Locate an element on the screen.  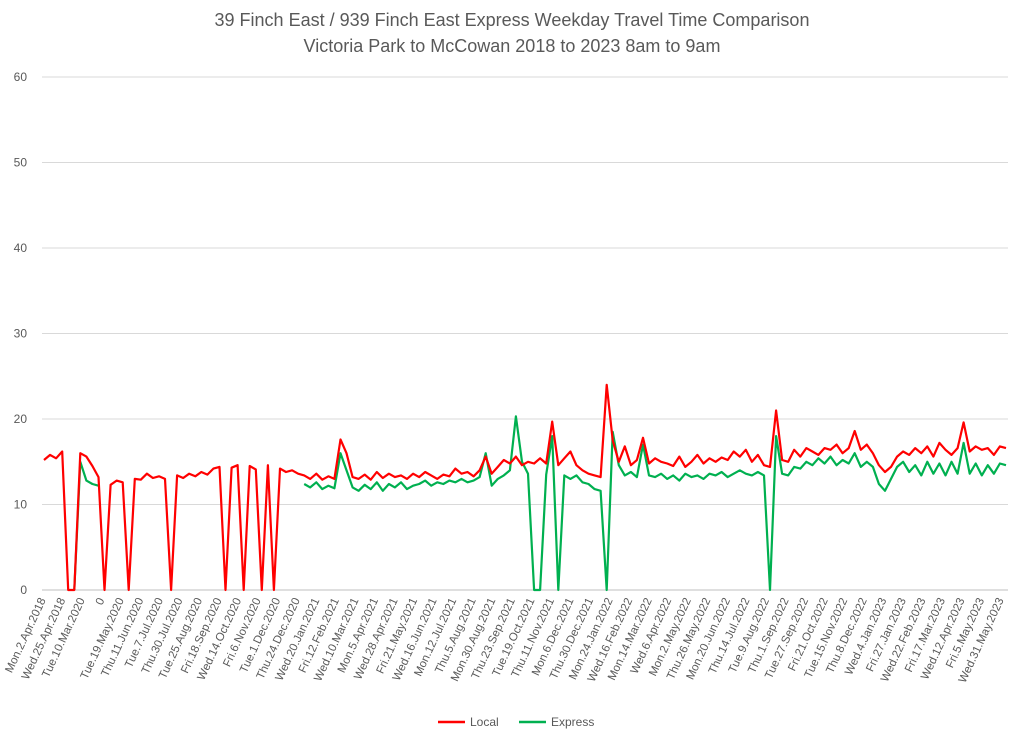
y-tick-label: 60 is located at coordinates (21, 77).